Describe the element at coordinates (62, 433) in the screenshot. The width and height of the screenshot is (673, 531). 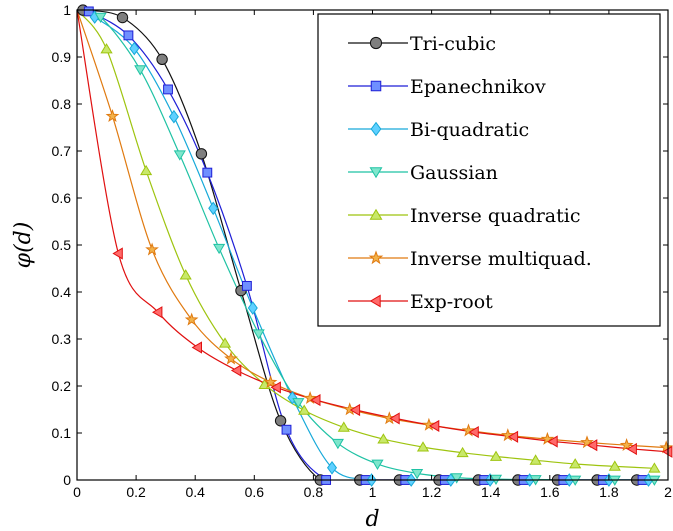
I see `y-tick-label: 0.1` at that location.